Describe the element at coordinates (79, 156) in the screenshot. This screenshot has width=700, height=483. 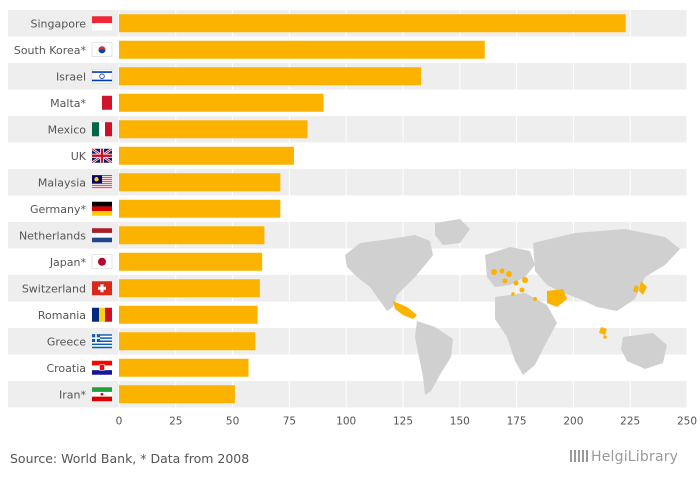
I see `category-label-uk: UK` at that location.